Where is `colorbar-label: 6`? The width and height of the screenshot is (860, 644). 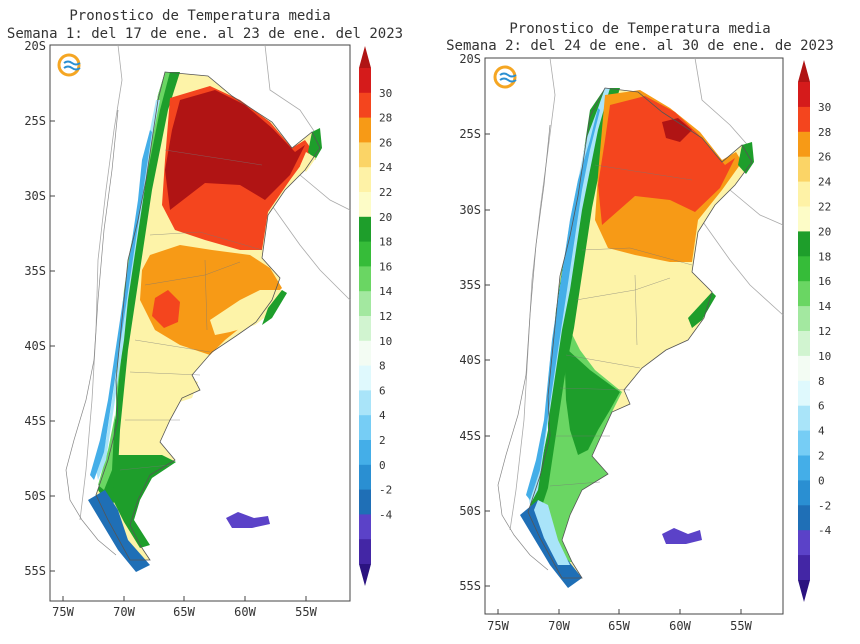
colorbar-label: 6 is located at coordinates (382, 390).